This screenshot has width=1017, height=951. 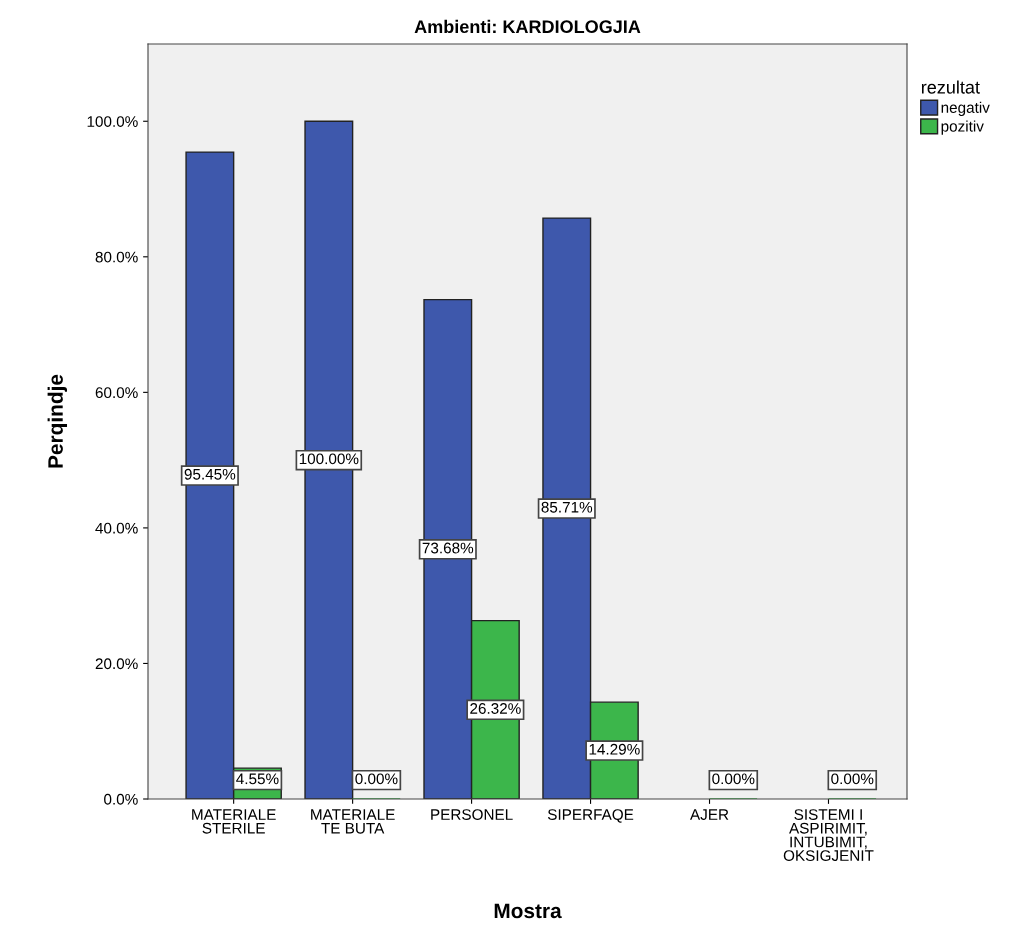 What do you see at coordinates (116, 664) in the screenshot?
I see `y-tick-label: 20.0%` at bounding box center [116, 664].